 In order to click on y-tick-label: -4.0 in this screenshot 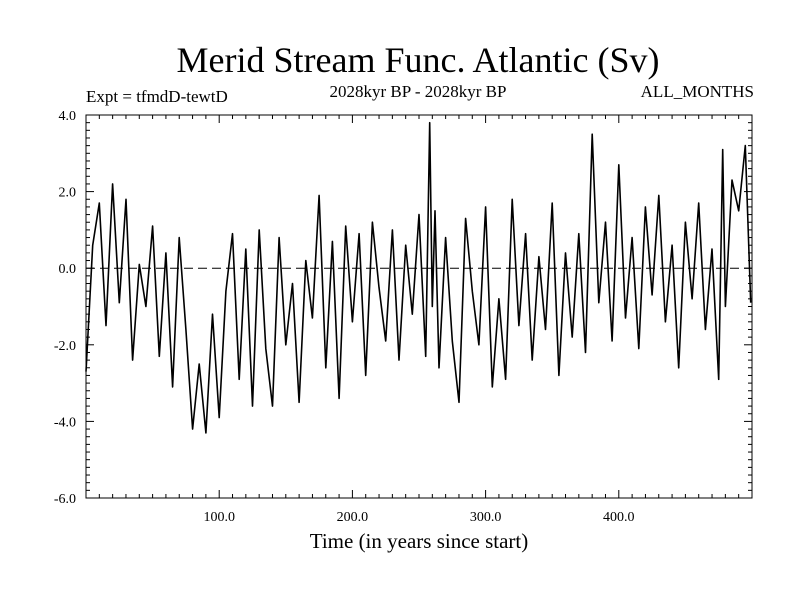, I will do `click(65, 422)`.